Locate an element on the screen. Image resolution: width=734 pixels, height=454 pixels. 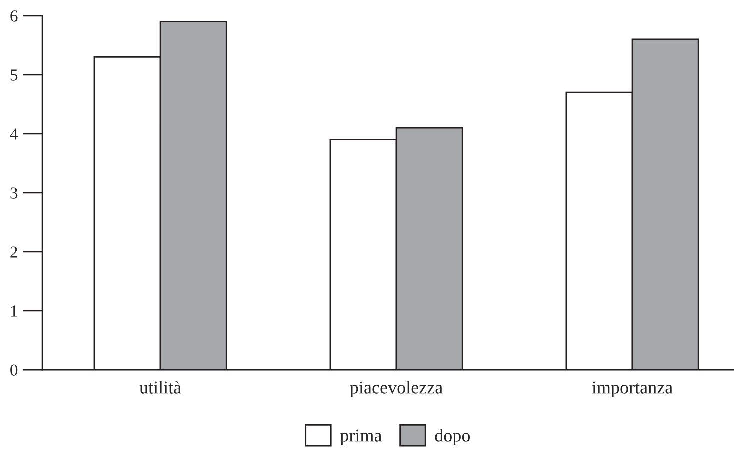
x-tick-label: utilità is located at coordinates (161, 387).